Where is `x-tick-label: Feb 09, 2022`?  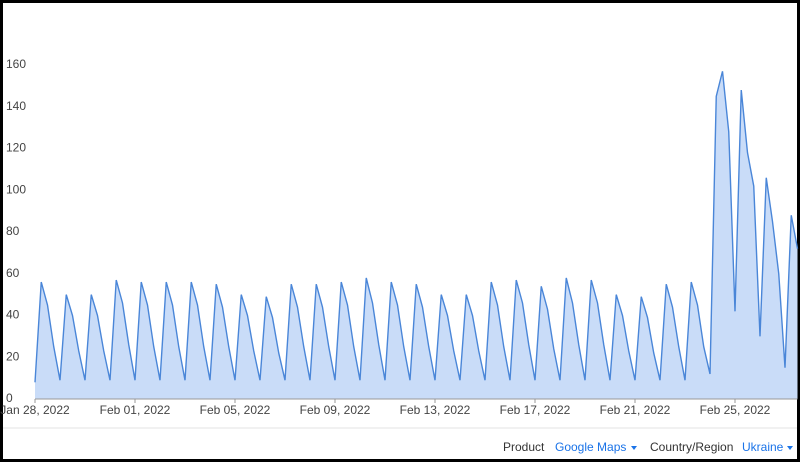
x-tick-label: Feb 09, 2022 is located at coordinates (335, 410).